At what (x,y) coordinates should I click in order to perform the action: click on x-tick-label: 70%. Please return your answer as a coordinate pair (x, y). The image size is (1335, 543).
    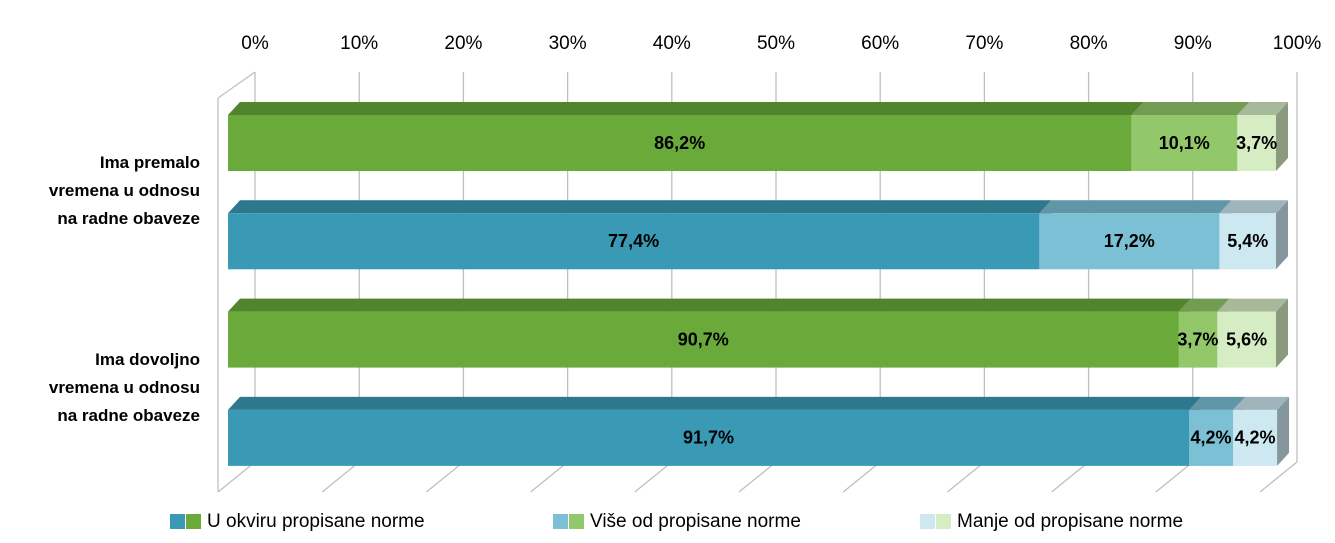
    Looking at the image, I should click on (984, 43).